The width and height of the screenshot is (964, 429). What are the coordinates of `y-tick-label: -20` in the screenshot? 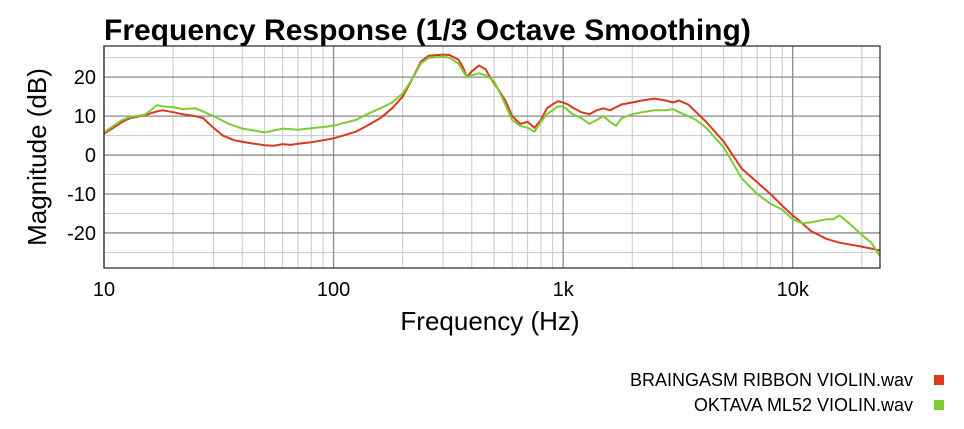 It's located at (81, 234).